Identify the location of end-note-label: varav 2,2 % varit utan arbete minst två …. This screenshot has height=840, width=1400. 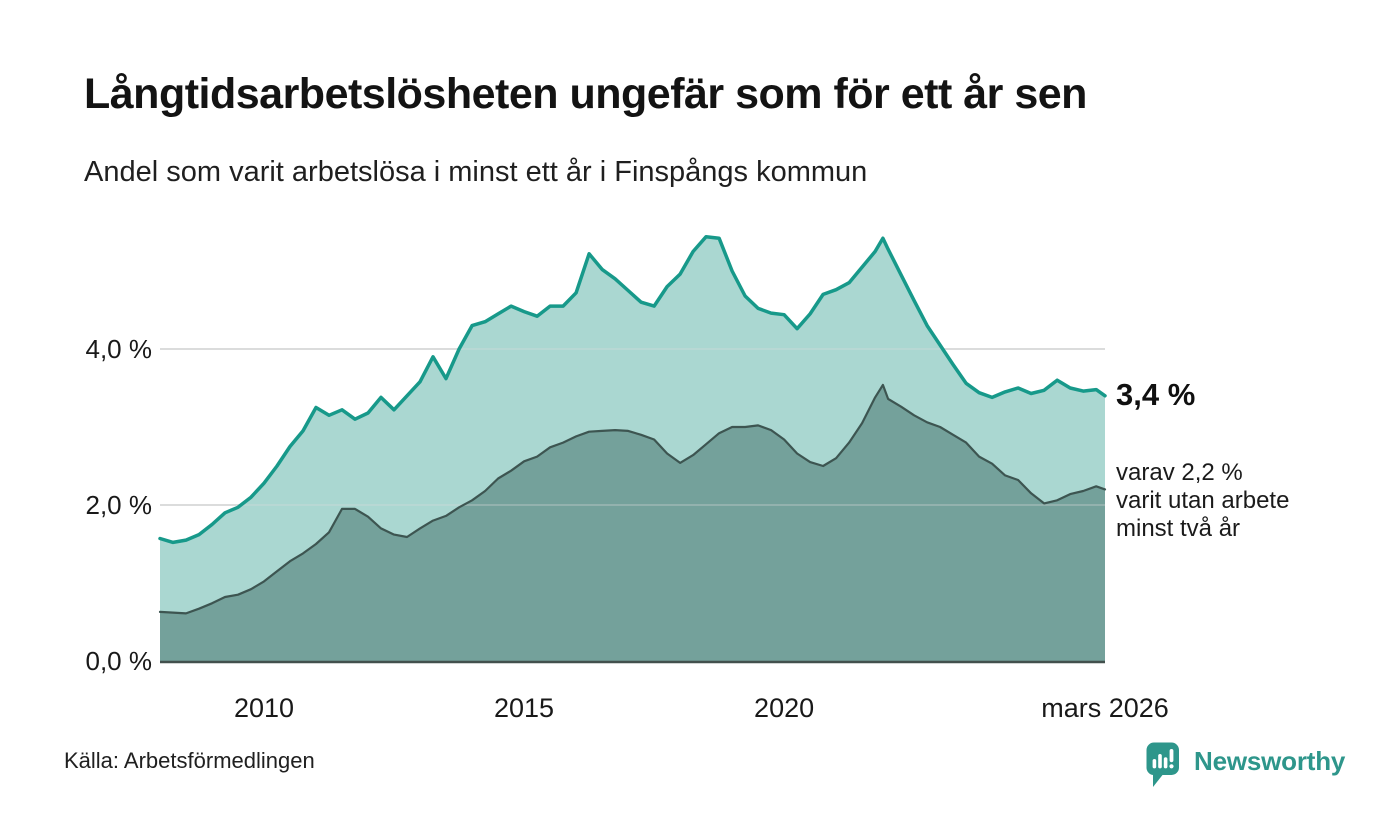
(1202, 501).